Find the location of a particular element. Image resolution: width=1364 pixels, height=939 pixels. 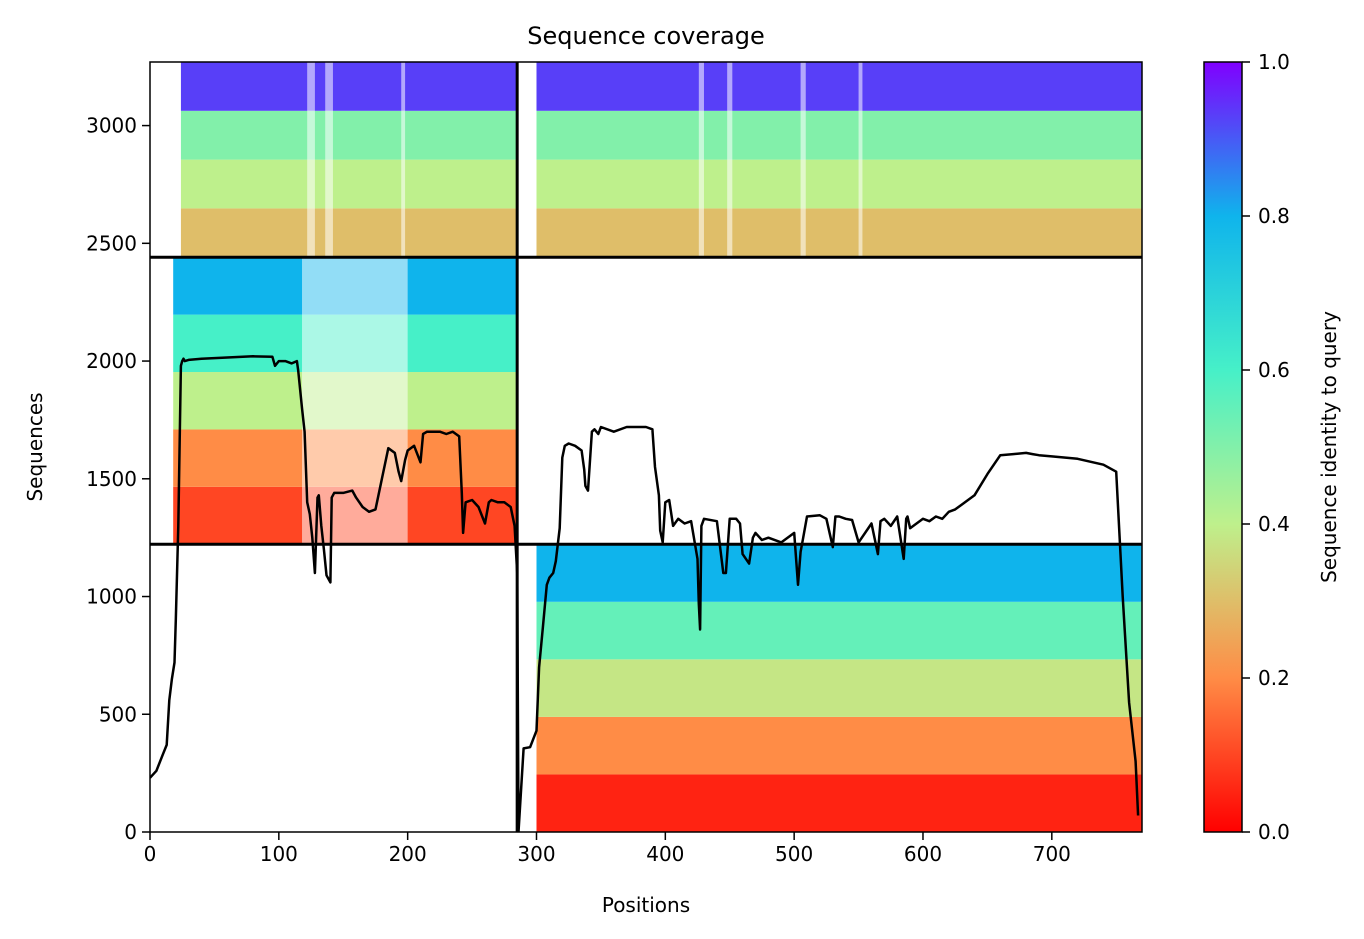

x-tick-label: 500 is located at coordinates (794, 854).